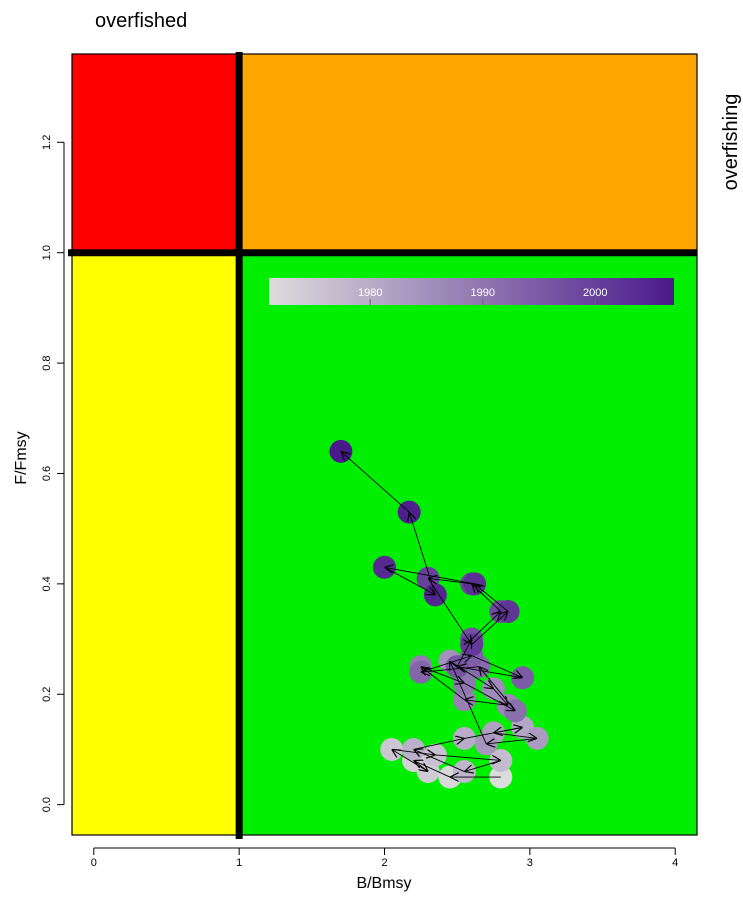 This screenshot has width=743, height=904. Describe the element at coordinates (383, 883) in the screenshot. I see `x-axis-title: B/Bmsy` at that location.